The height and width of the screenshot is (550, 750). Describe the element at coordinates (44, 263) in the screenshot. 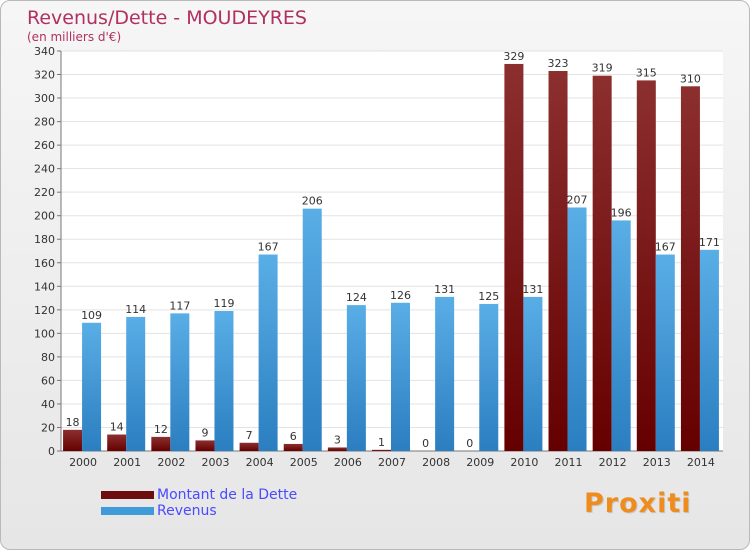

I see `y-tick-label: 160` at that location.